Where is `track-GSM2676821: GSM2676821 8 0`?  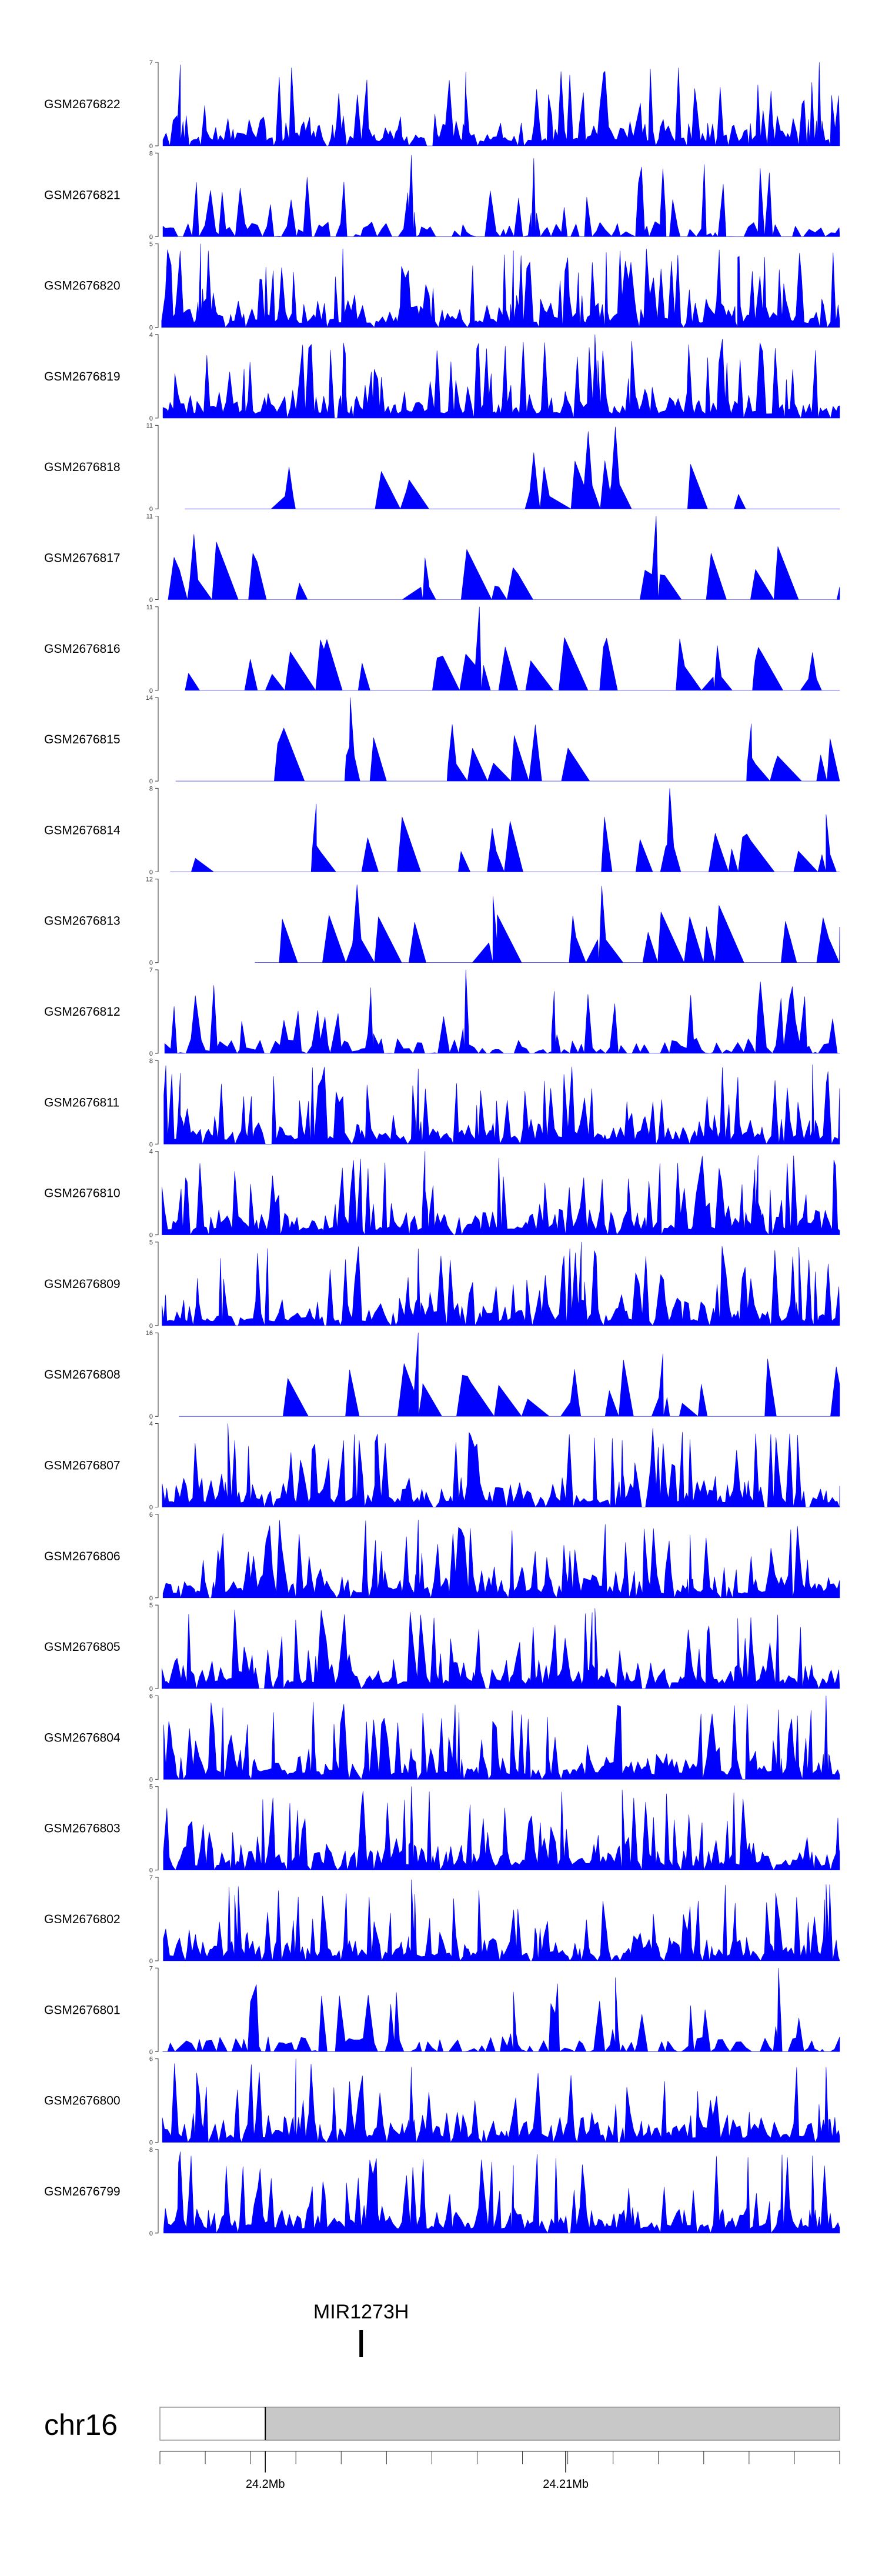 track-GSM2676821: GSM2676821 8 0 is located at coordinates (442, 195).